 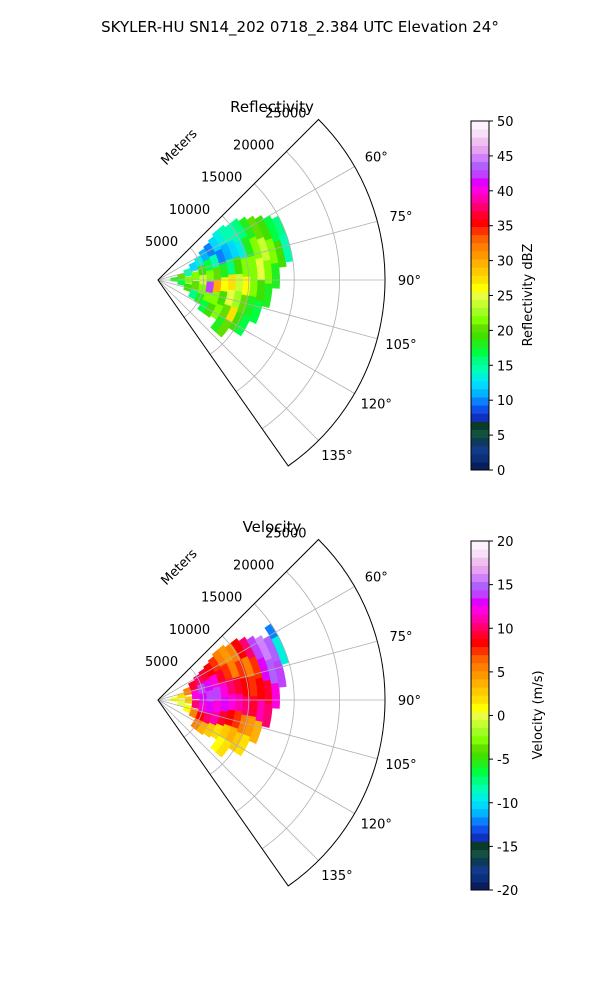 I want to click on azimuth-tick-label: 120°, so click(x=376, y=825).